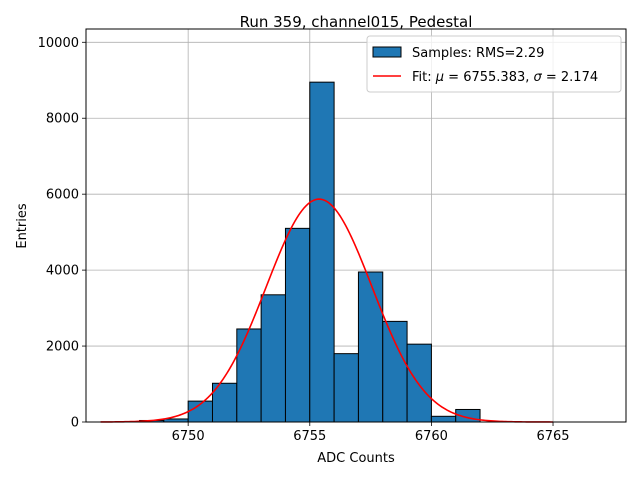 This screenshot has width=640, height=480. Describe the element at coordinates (570, 77) in the screenshot. I see `legend-fit-sigma-value: = 2.174` at that location.